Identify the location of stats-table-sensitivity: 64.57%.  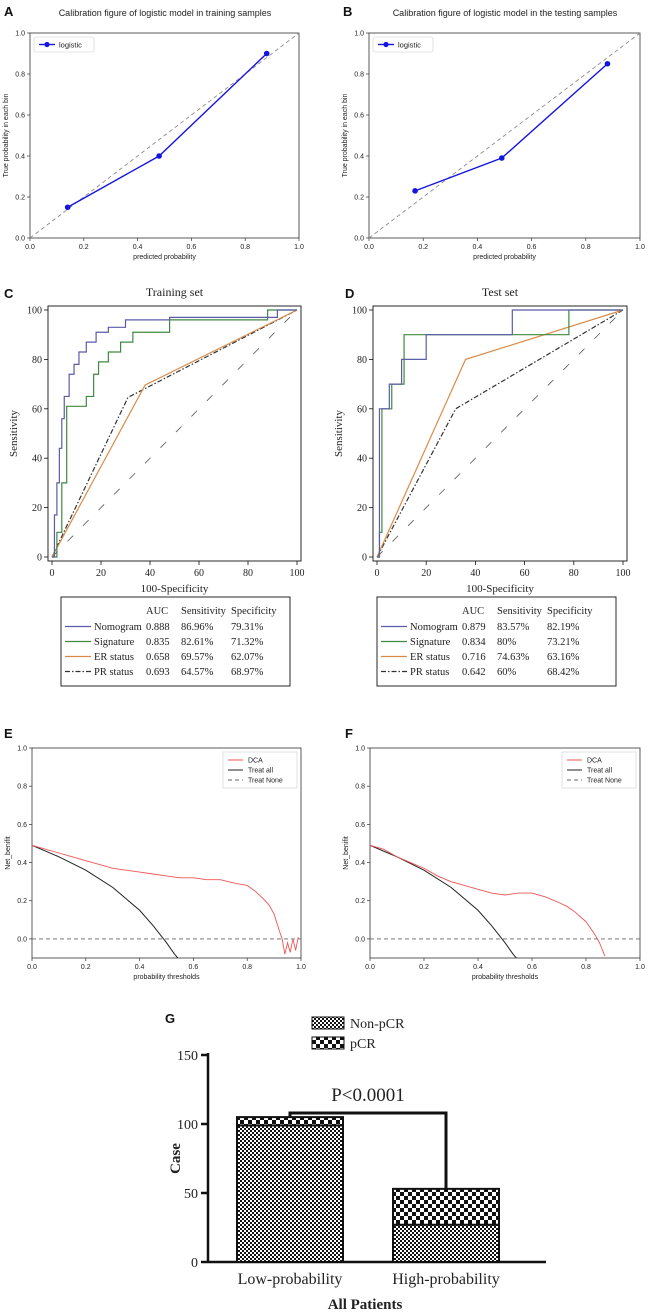
(197, 672).